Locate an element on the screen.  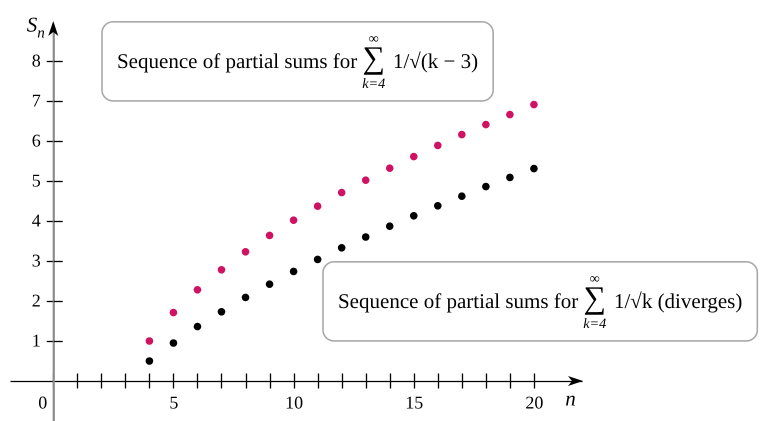
y-tick-label: 6 is located at coordinates (36, 140).